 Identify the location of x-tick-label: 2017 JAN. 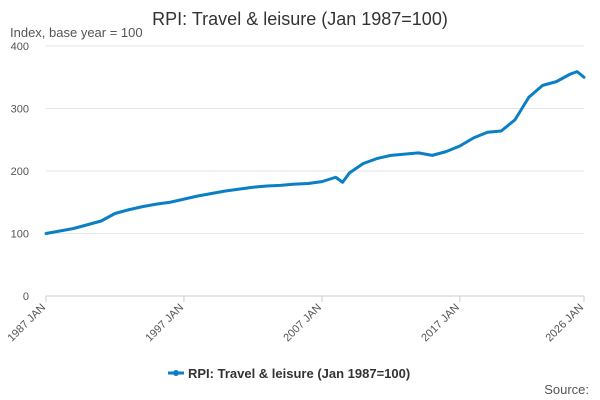
(440, 323).